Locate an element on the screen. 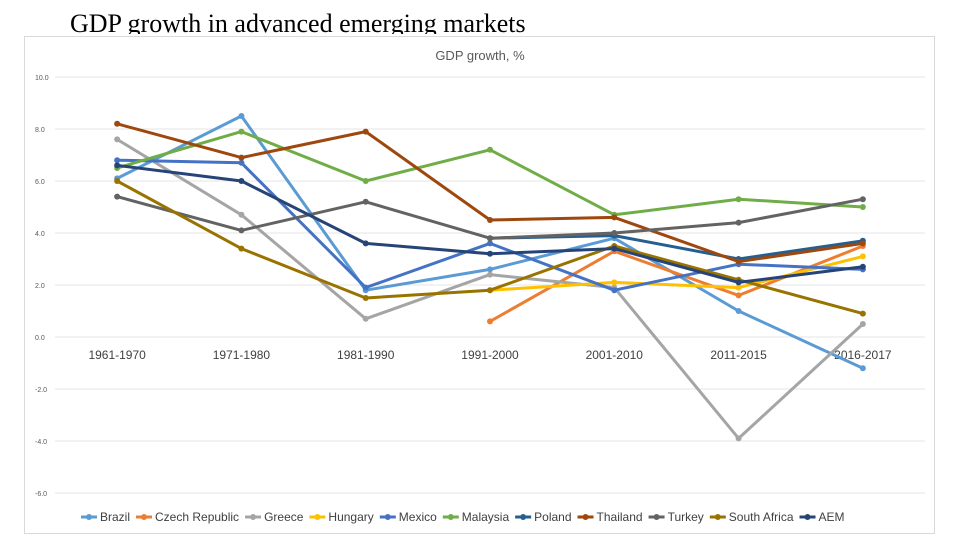 This screenshot has height=540, width=960. y-axis: 10.0 8.0 6.0 4.0 2.0 0.0 -2.0 -4.0 -6.0 is located at coordinates (42, 286).